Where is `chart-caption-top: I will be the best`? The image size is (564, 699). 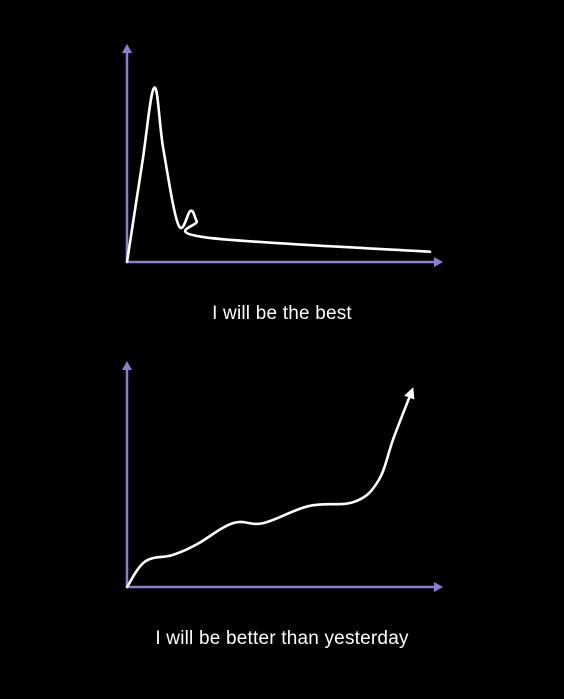 chart-caption-top: I will be the best is located at coordinates (282, 313).